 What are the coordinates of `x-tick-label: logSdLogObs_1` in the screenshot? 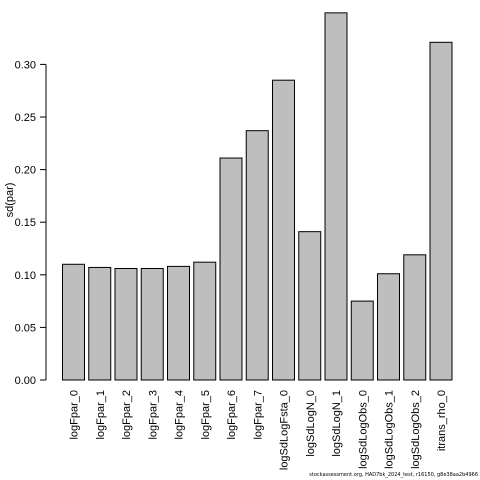 It's located at (390, 429).